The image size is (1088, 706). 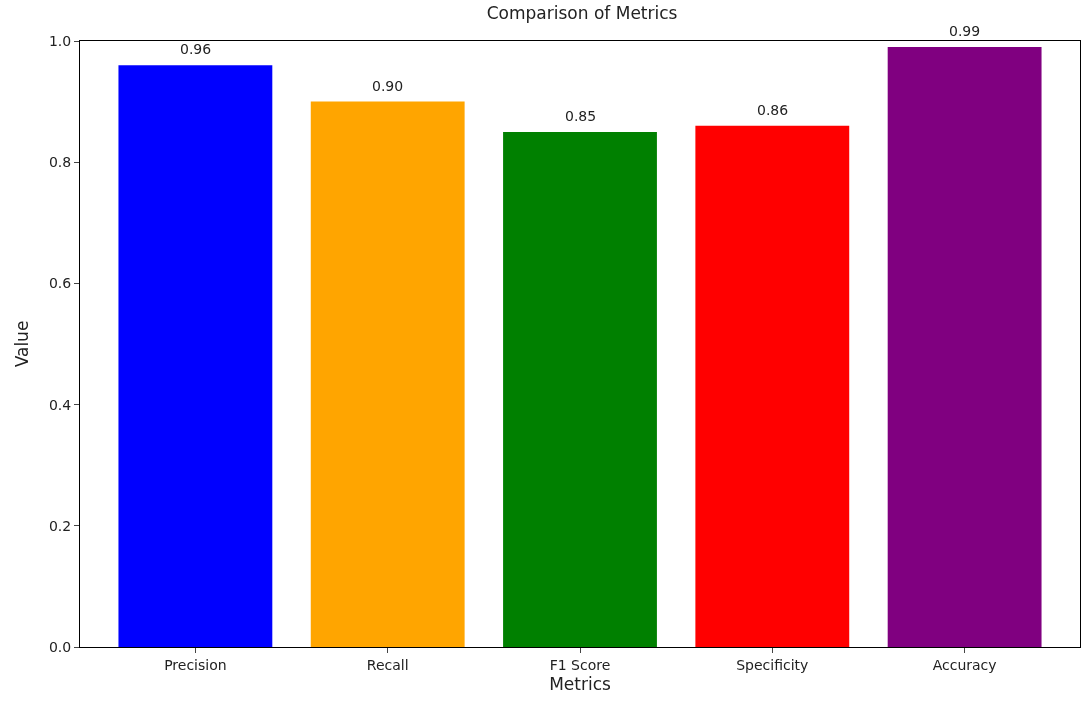 I want to click on x-tick-label: Accuracy, so click(x=964, y=664).